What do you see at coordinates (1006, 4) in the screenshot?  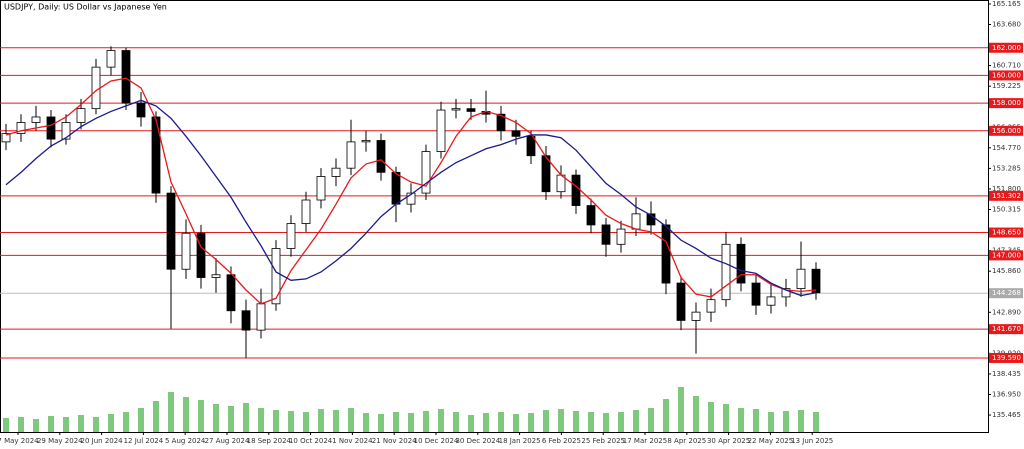 I see `y-tick-label: 165.165` at bounding box center [1006, 4].